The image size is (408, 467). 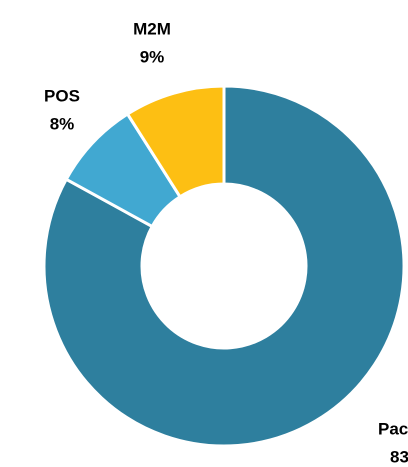 I want to click on slice-name: M2M, so click(x=152, y=28).